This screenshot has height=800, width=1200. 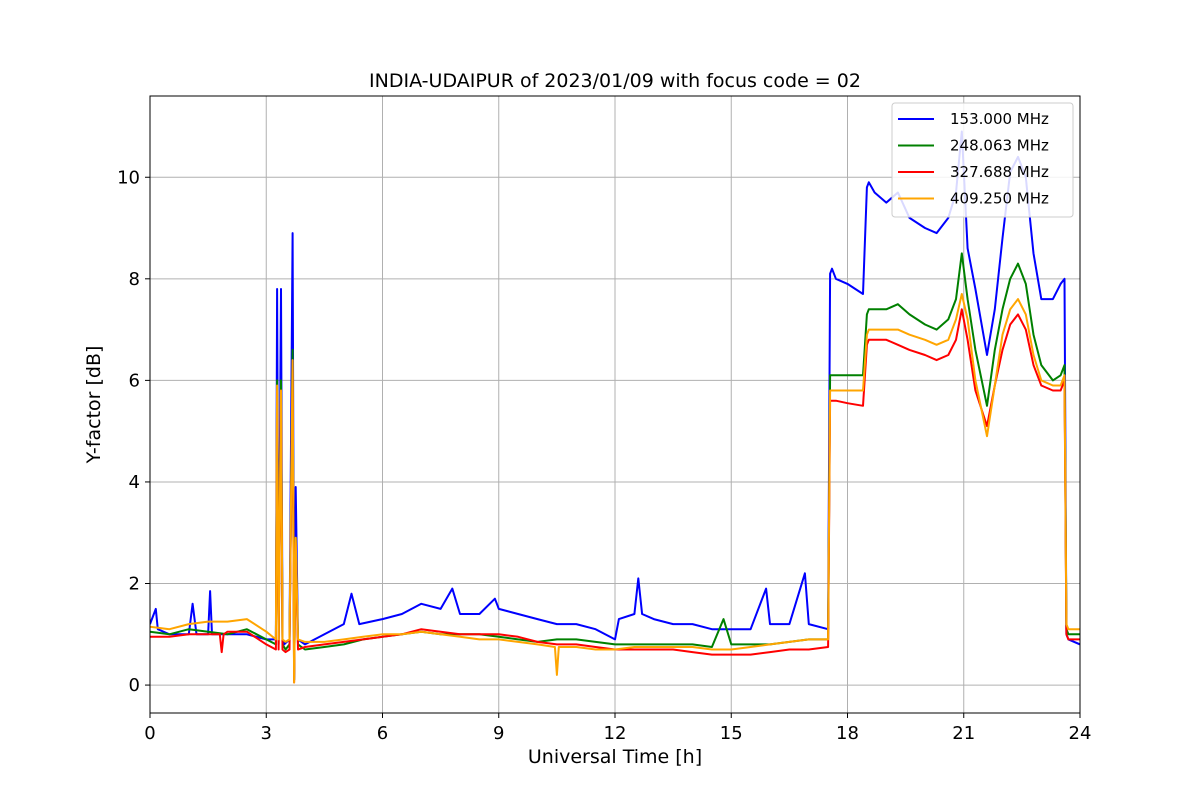 I want to click on x-tick-label: 18, so click(x=847, y=733).